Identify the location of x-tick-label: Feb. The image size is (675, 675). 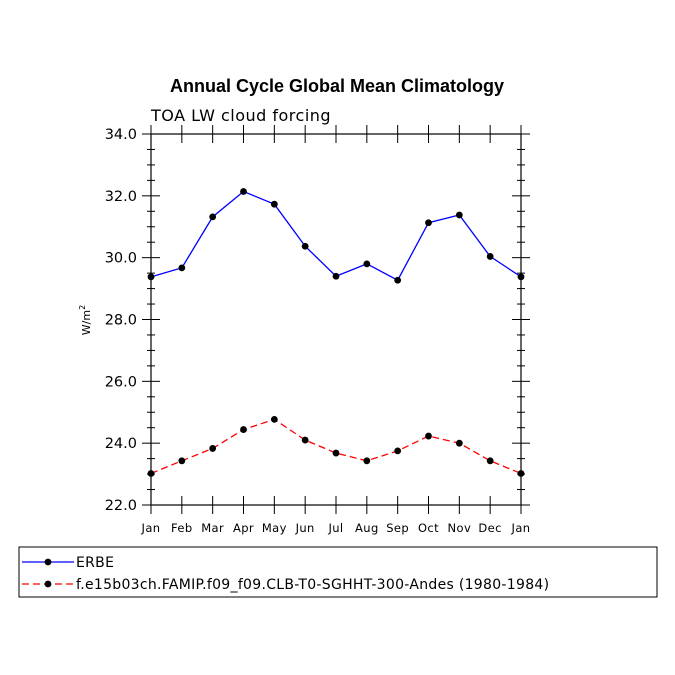
(182, 528).